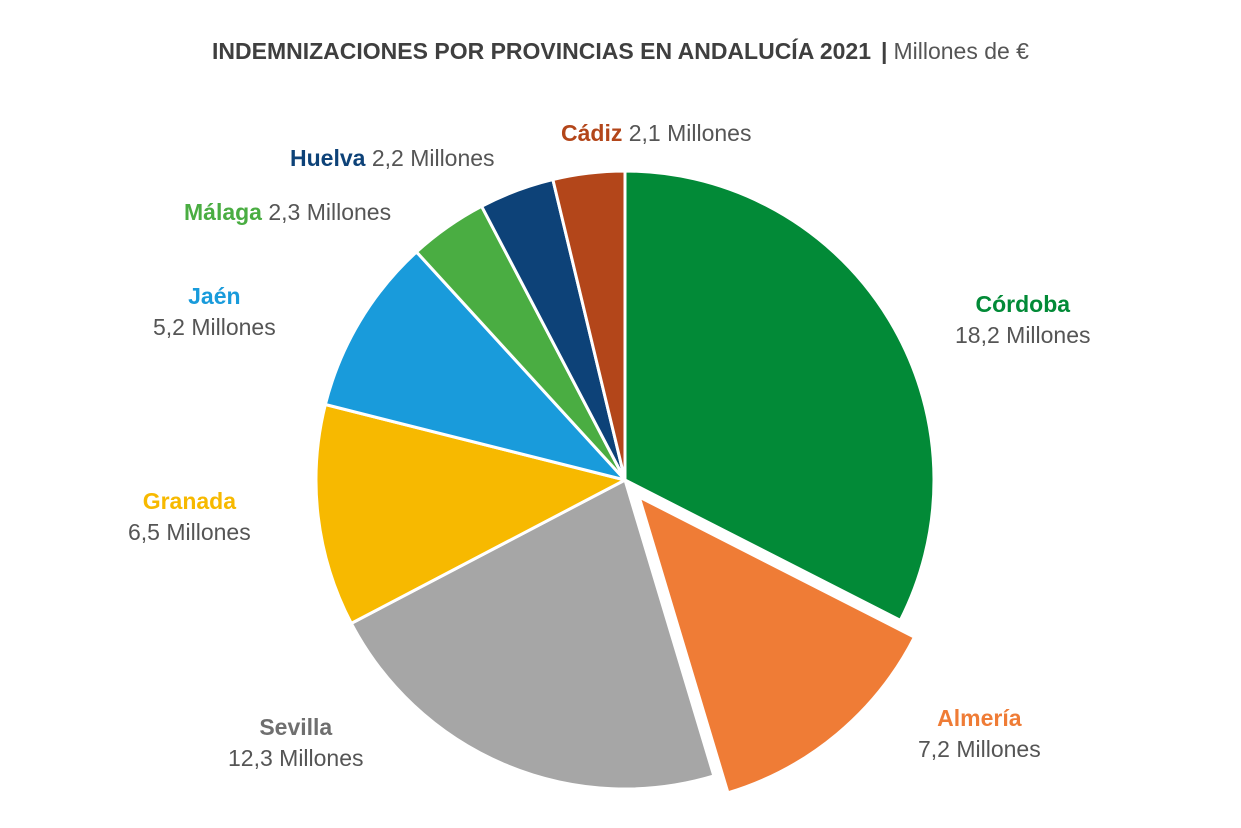  I want to click on label-huelva: Huelva 2,2 Millones, so click(392, 158).